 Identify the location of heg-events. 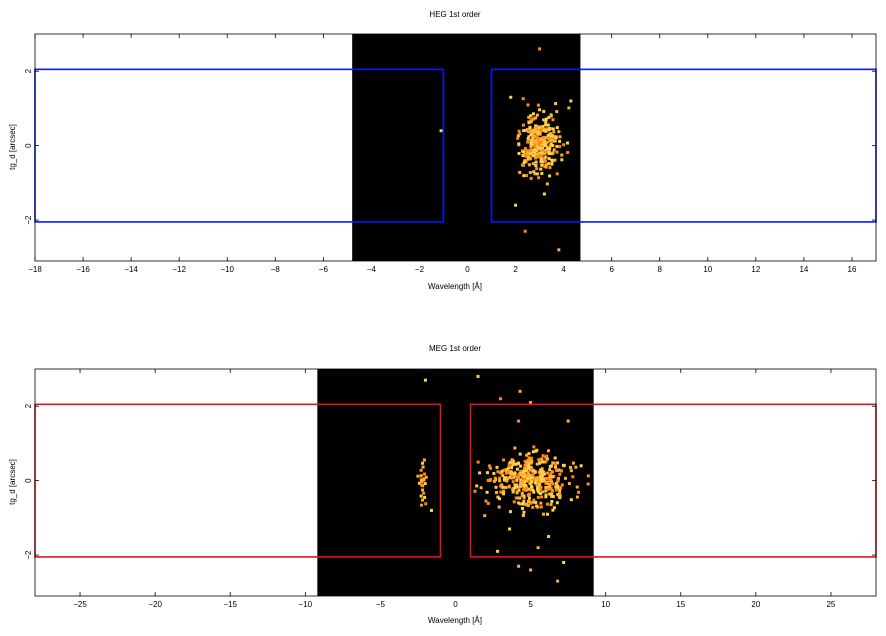
(506, 149).